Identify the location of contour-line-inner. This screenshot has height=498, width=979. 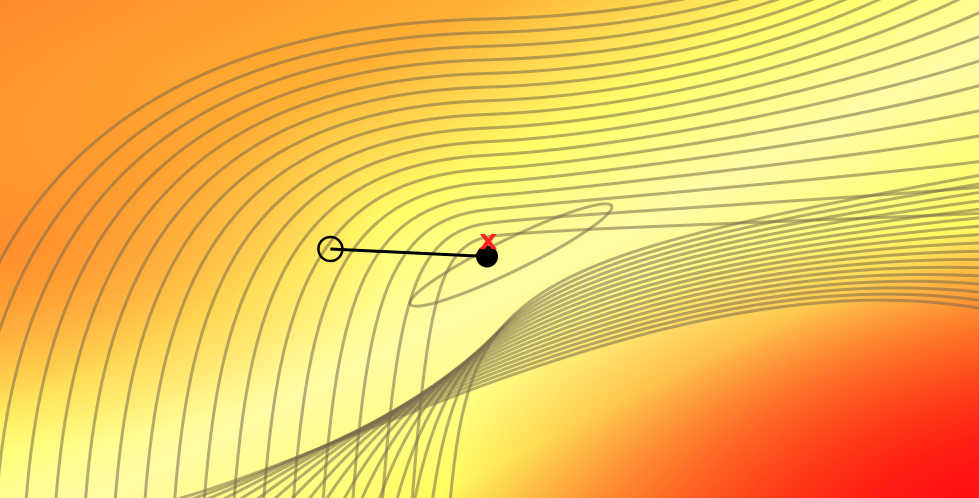
(511, 255).